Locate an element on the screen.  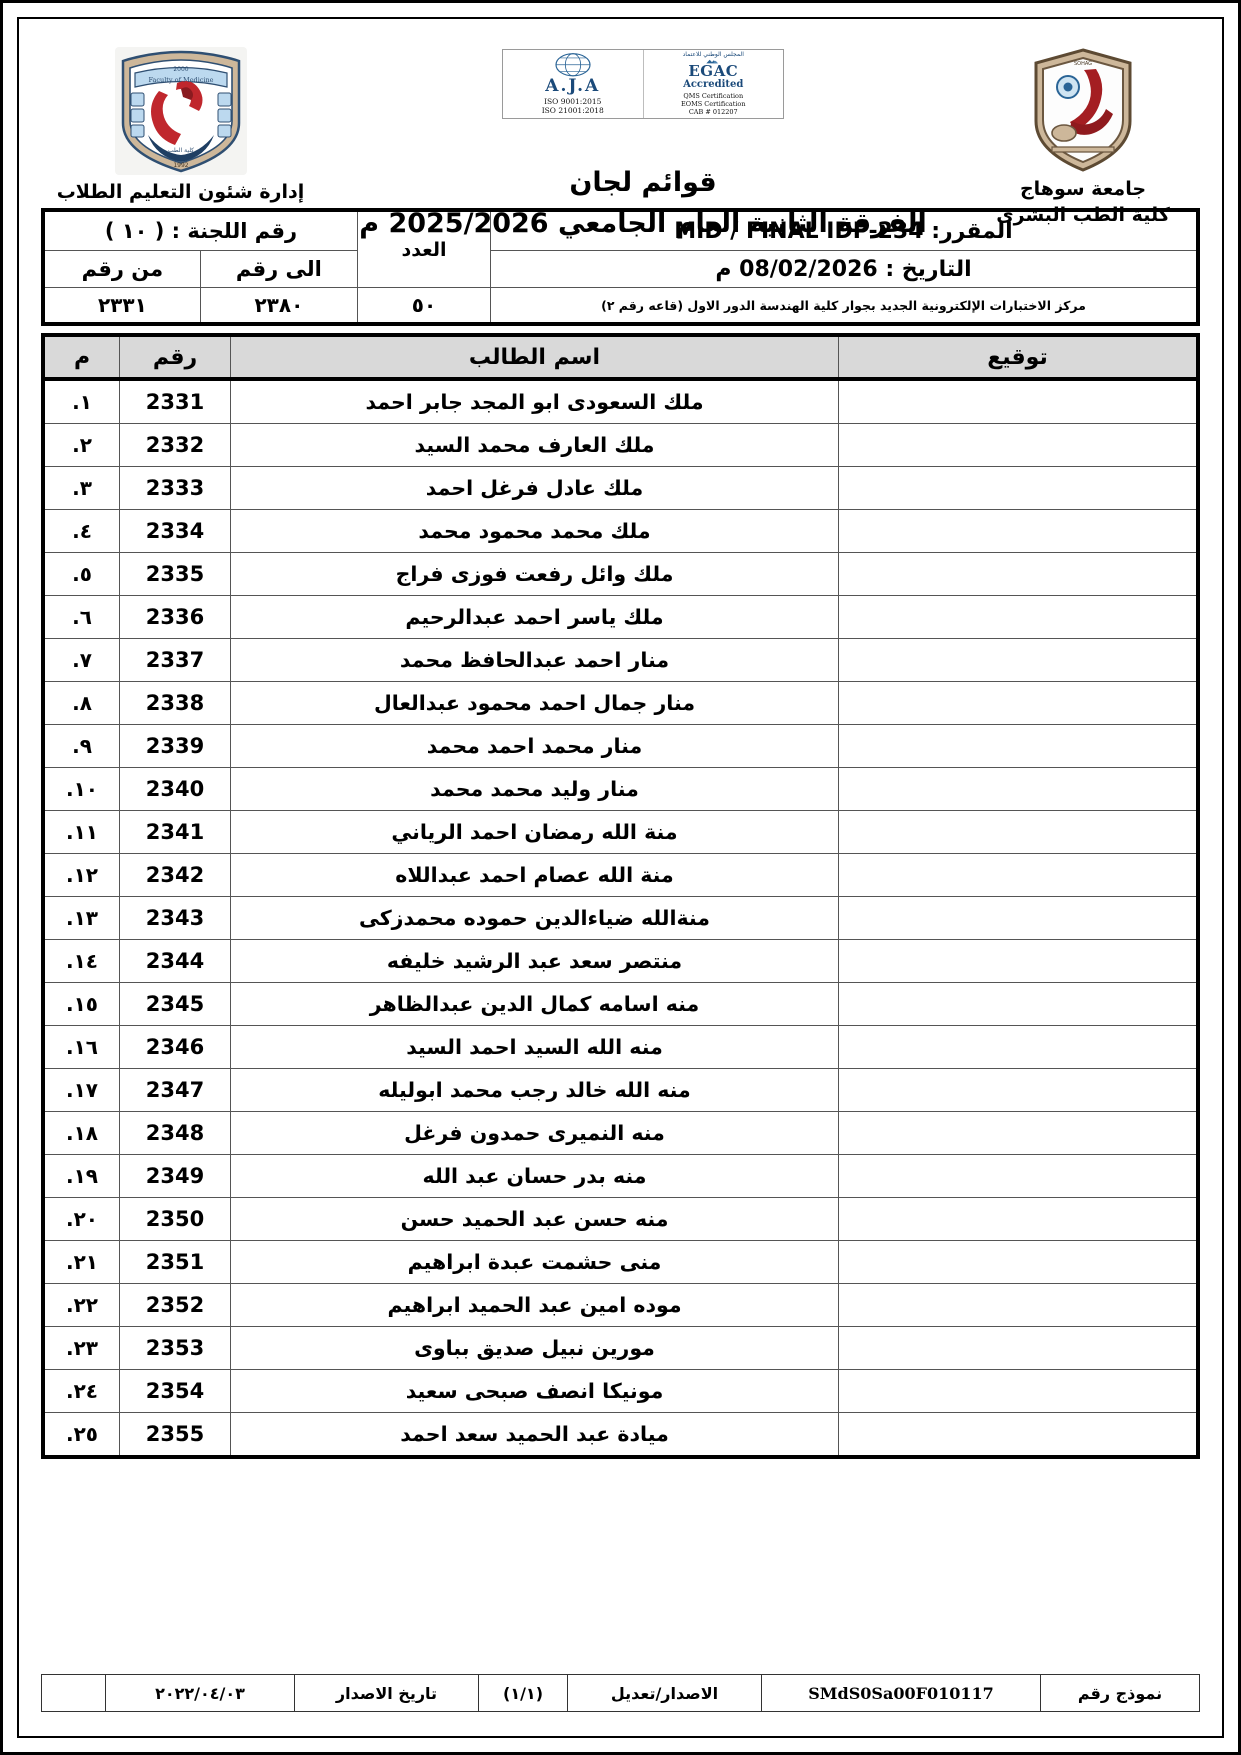
student-number-cell: 2344 is located at coordinates (175, 961).